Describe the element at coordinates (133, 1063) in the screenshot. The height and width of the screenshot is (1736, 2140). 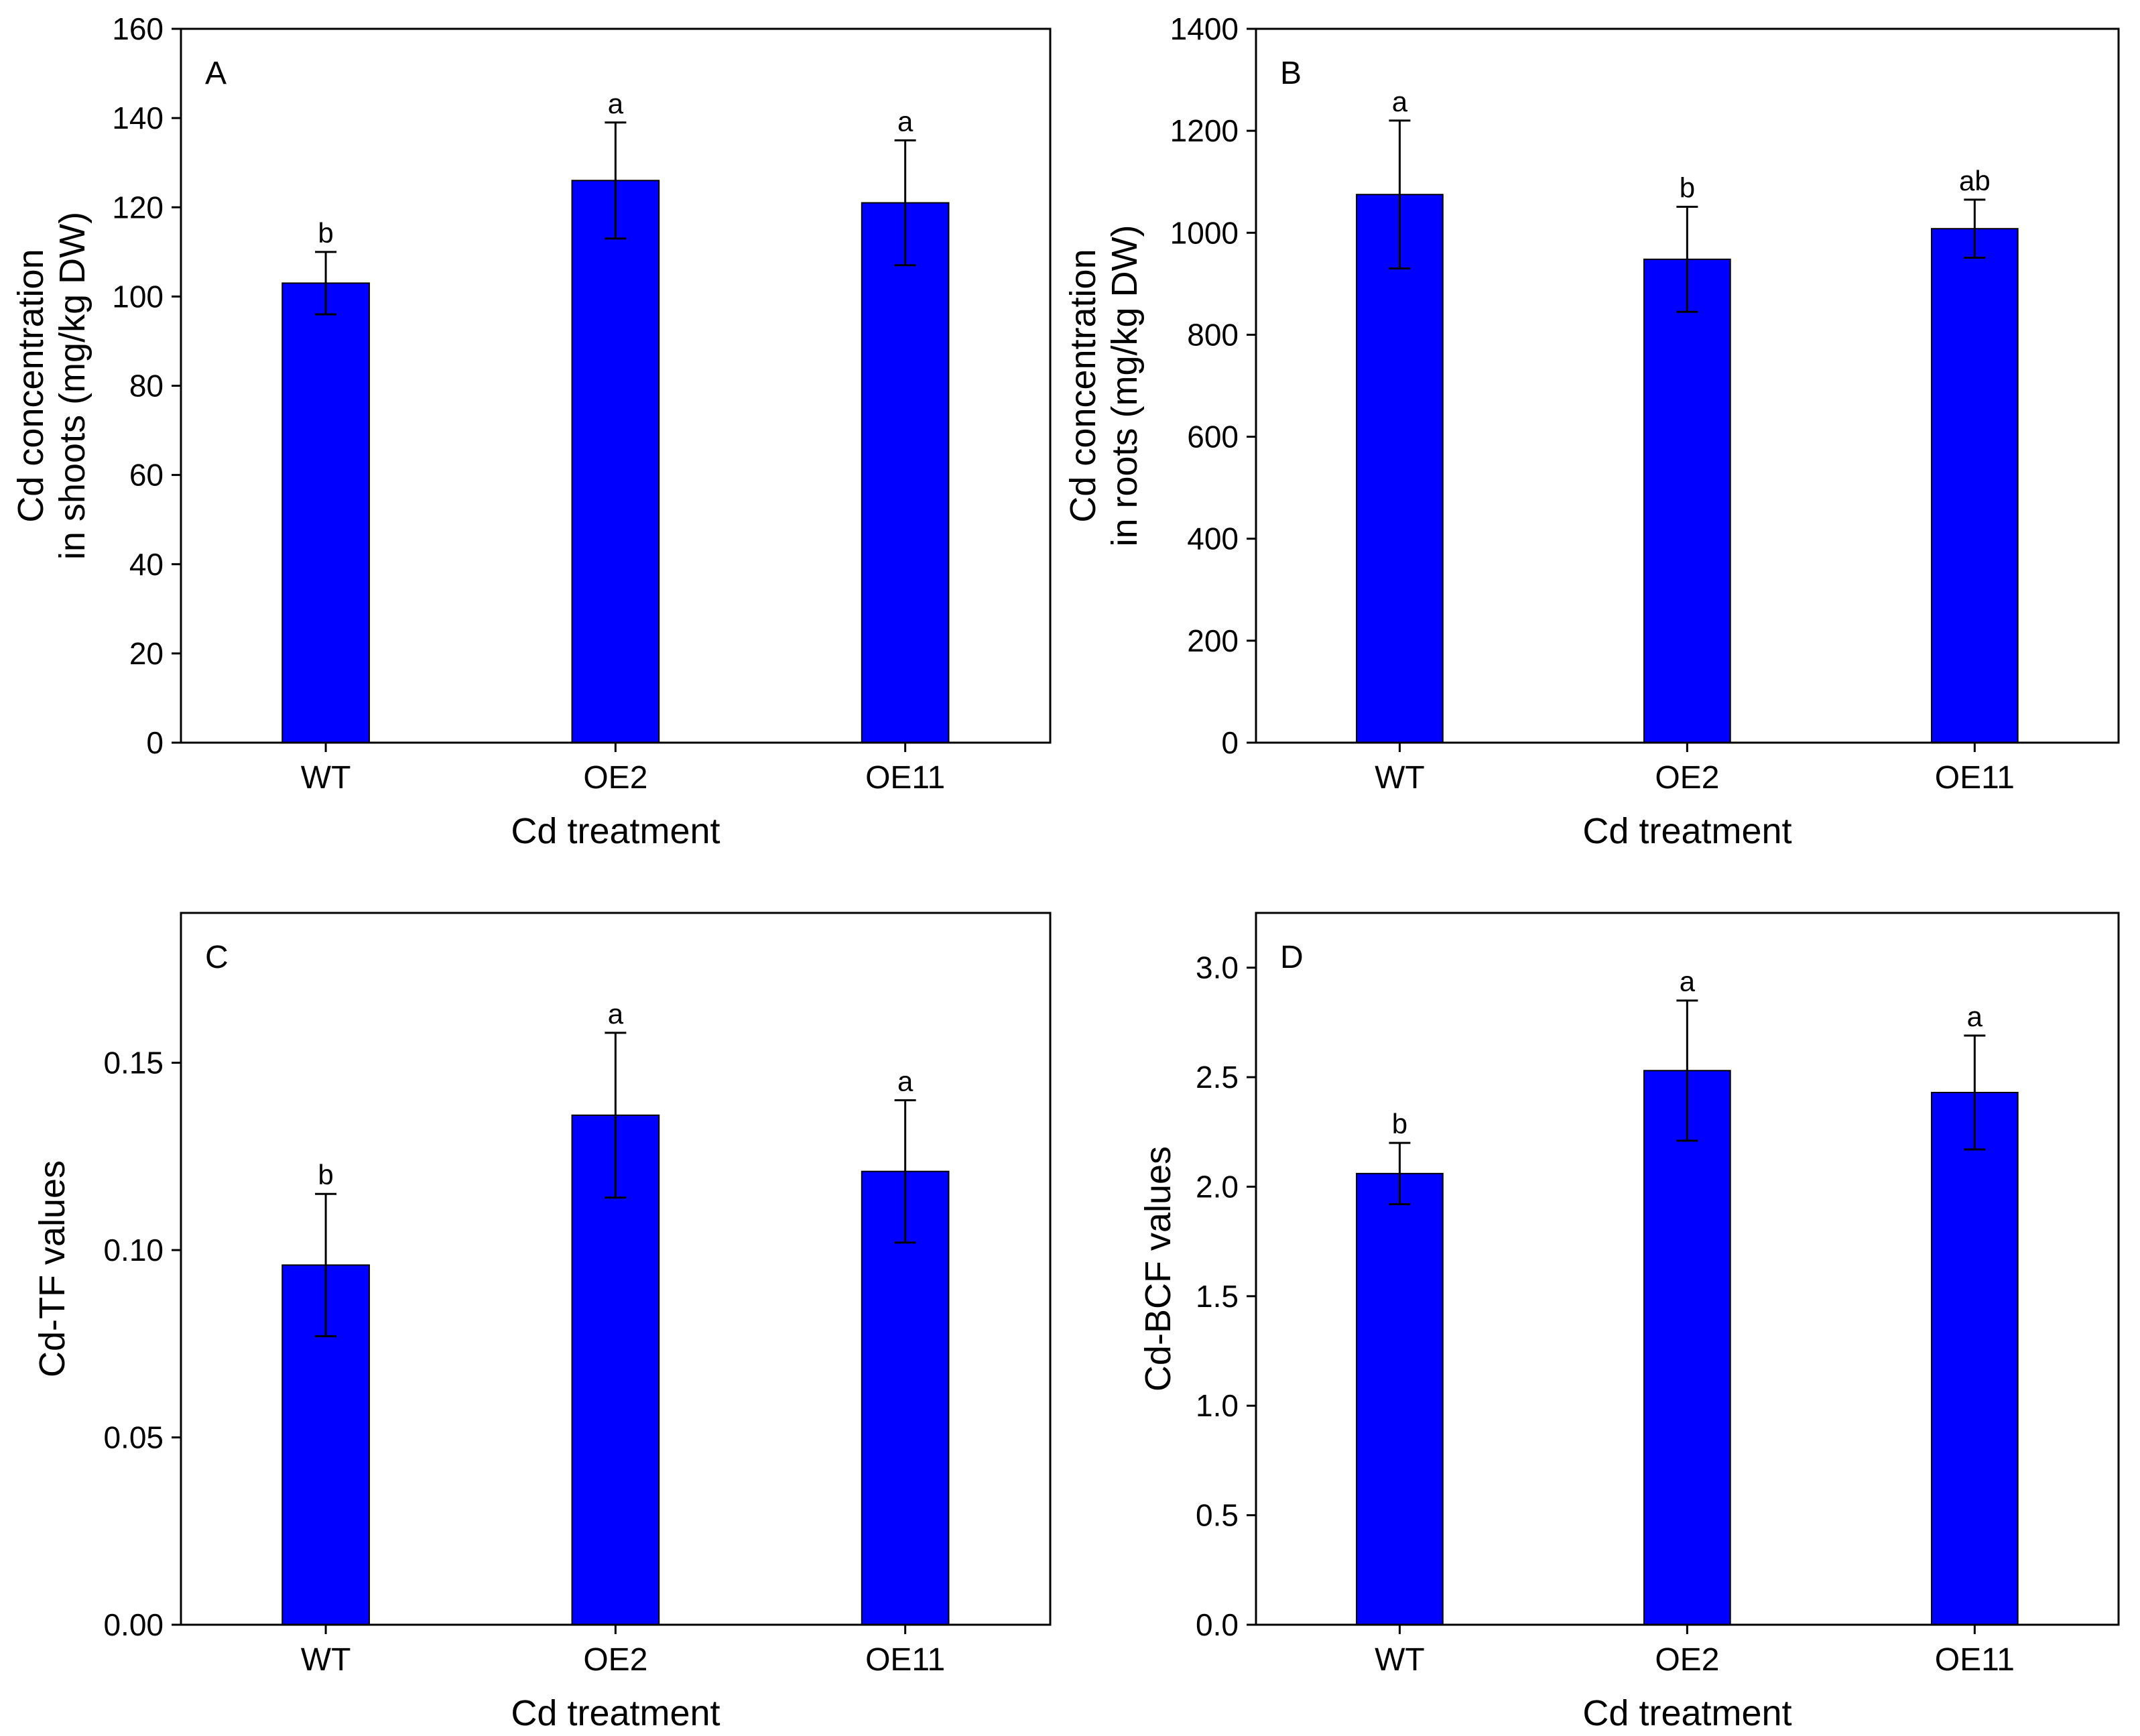
I see `y-tick-label: 0.15` at that location.